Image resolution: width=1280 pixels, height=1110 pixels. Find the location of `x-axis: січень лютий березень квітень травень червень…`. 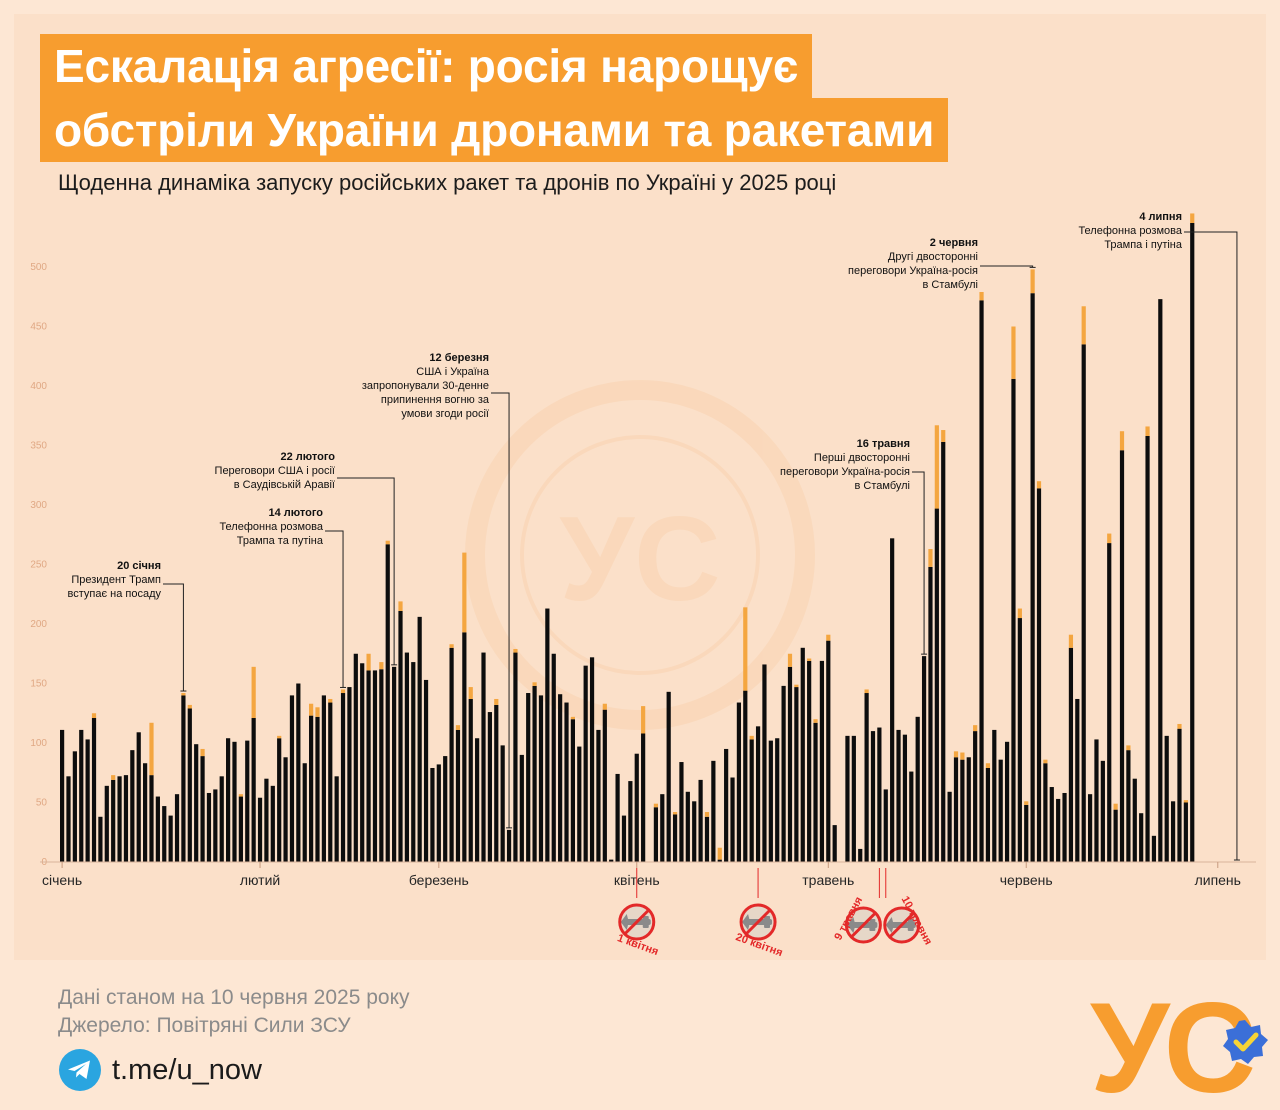

x-axis: січень лютий березень квітень травень червень… is located at coordinates (648, 874).